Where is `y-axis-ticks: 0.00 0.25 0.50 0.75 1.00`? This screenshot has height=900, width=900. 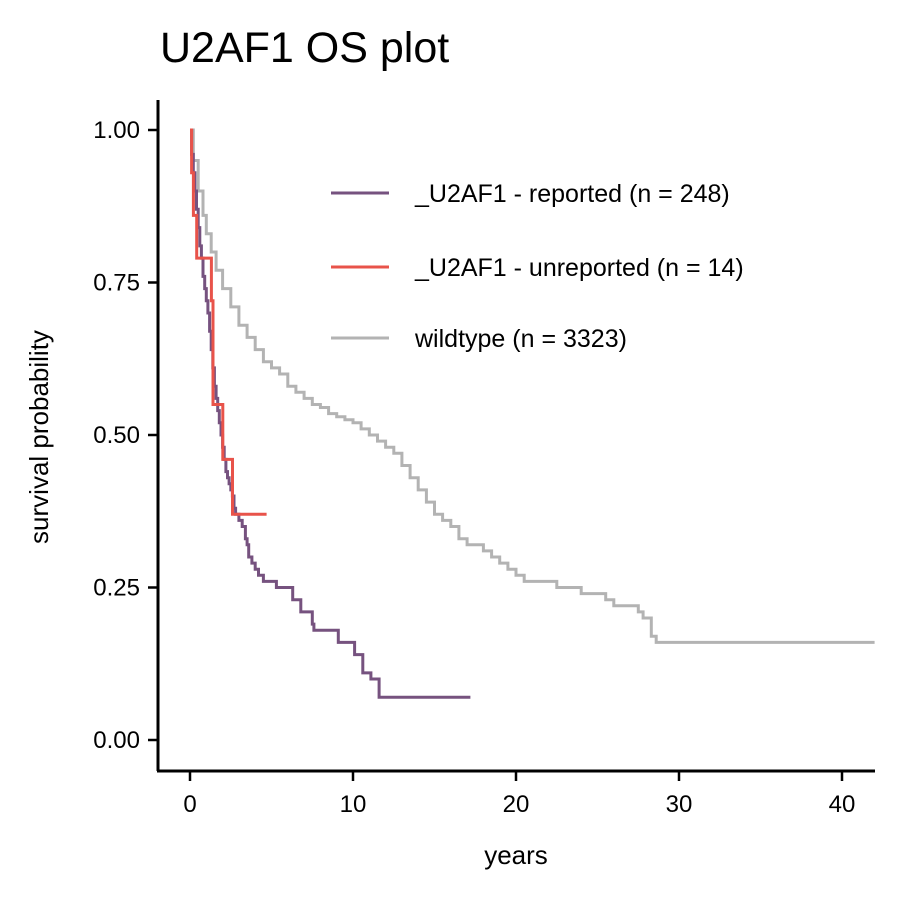
y-axis-ticks: 0.00 0.25 0.50 0.75 1.00 is located at coordinates (125, 435).